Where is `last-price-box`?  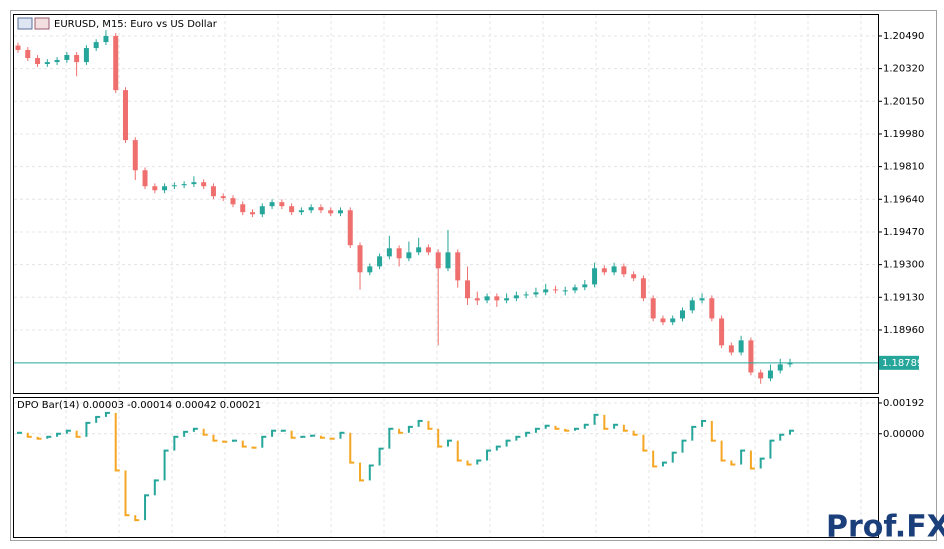 last-price-box is located at coordinates (899, 362).